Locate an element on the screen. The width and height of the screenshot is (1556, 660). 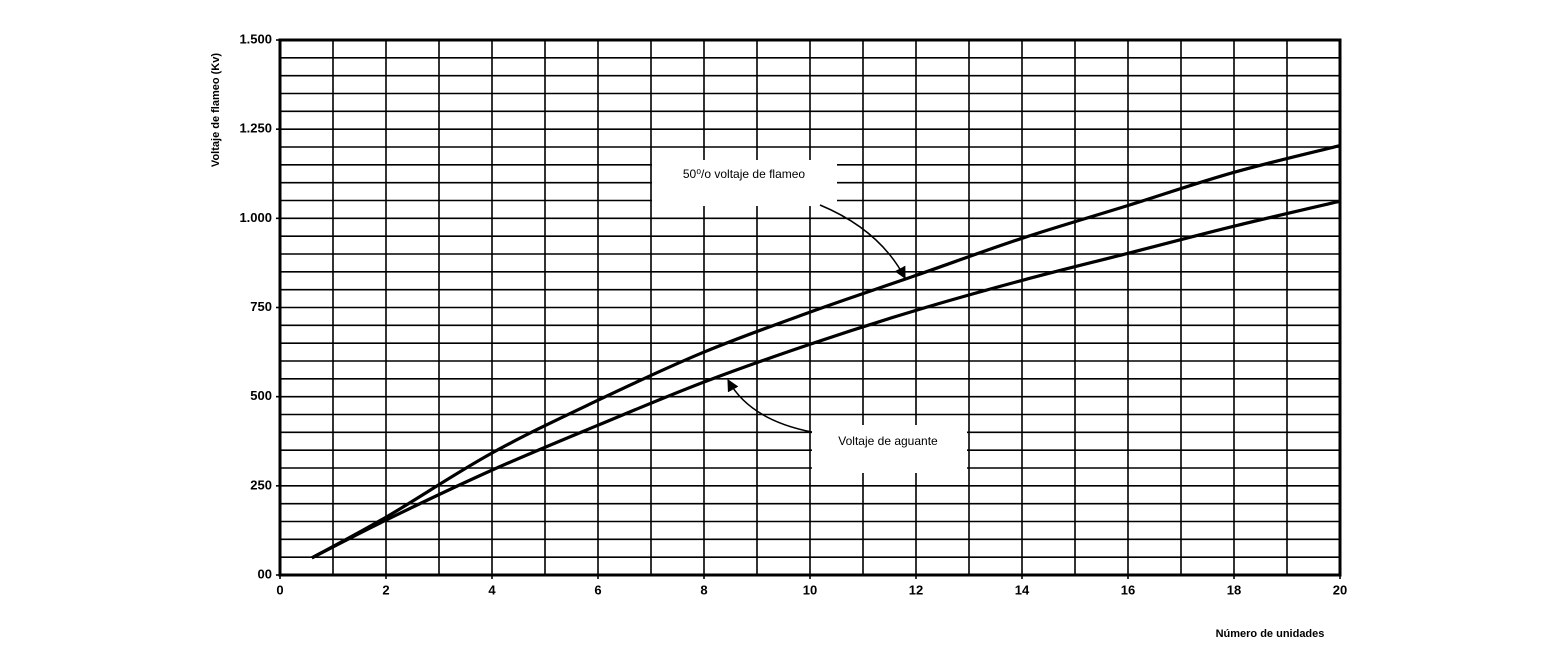
x-tick-label: 2 is located at coordinates (385, 589).